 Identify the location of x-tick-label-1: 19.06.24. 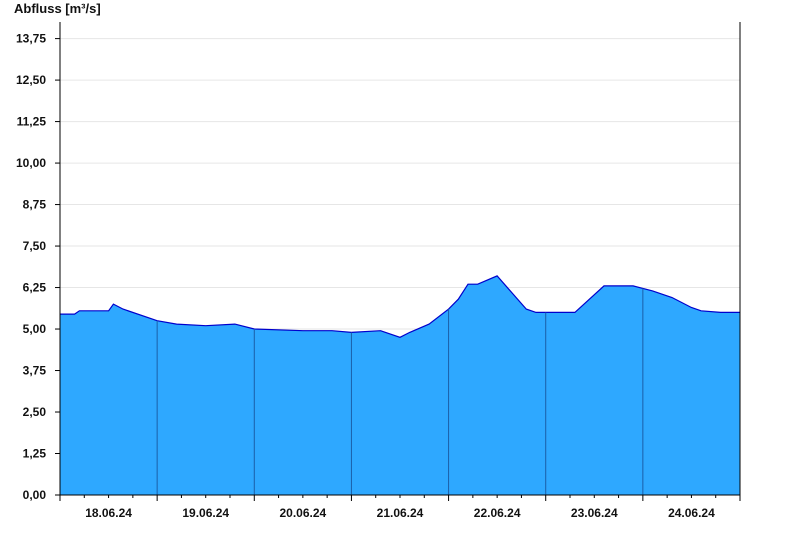
(205, 513).